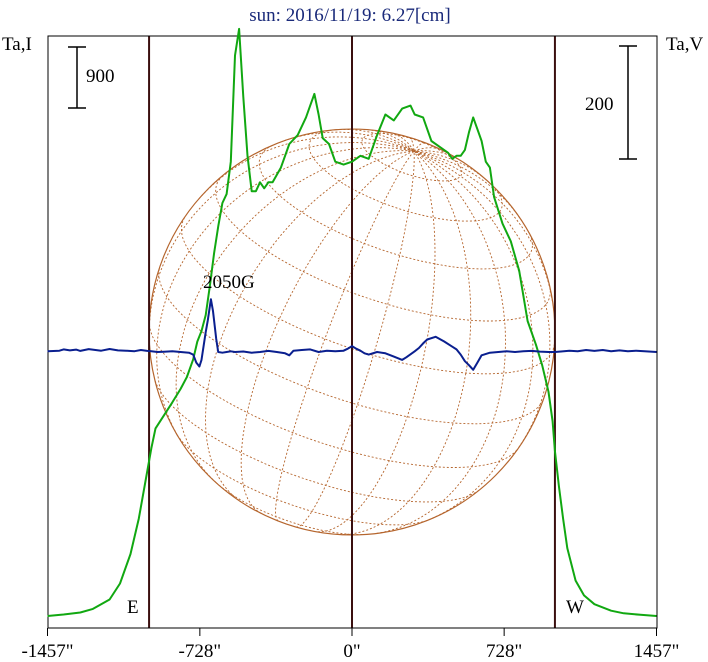 The height and width of the screenshot is (662, 708). What do you see at coordinates (200, 651) in the screenshot?
I see `x-tick-label: -728"` at bounding box center [200, 651].